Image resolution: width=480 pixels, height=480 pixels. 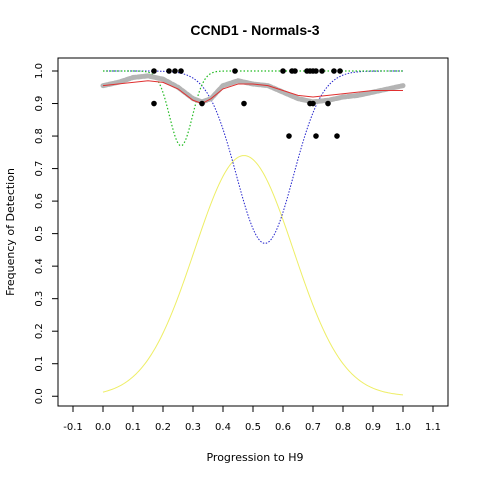 I want to click on y-tick-label: 0.5, so click(x=39, y=234).